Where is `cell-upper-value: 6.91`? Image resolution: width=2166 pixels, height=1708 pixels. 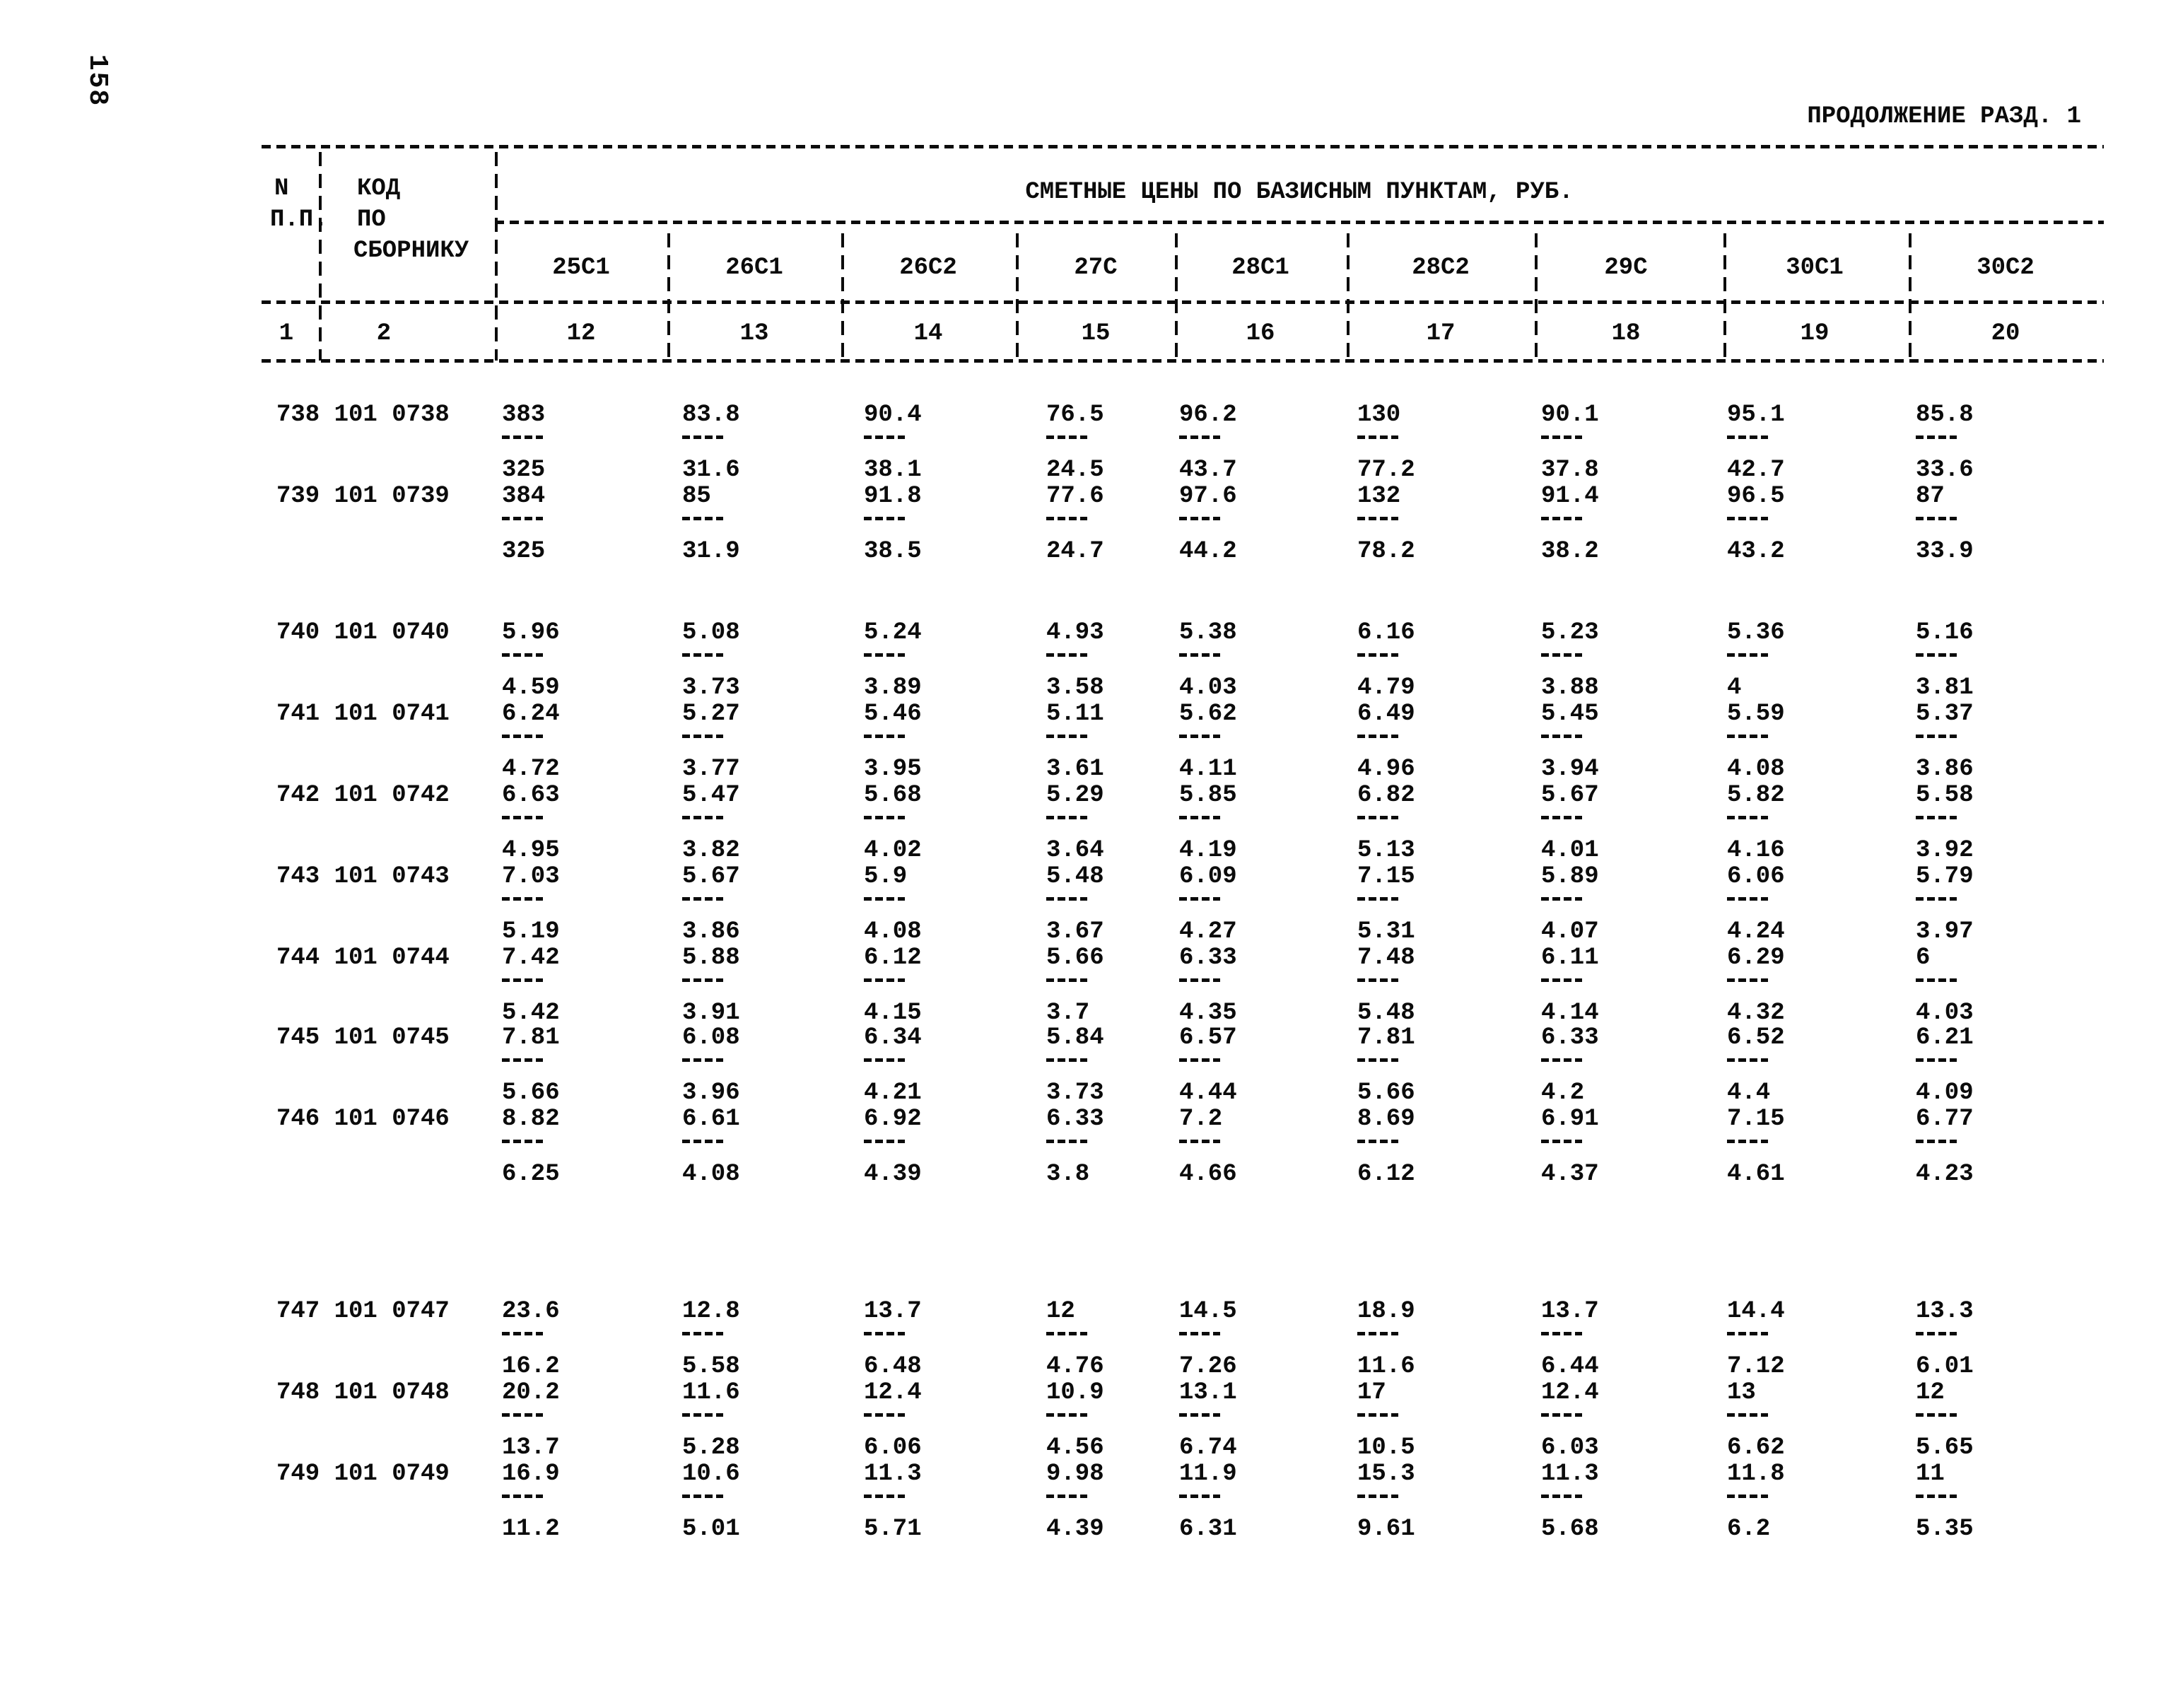
cell-upper-value: 6.91 is located at coordinates (1570, 1119).